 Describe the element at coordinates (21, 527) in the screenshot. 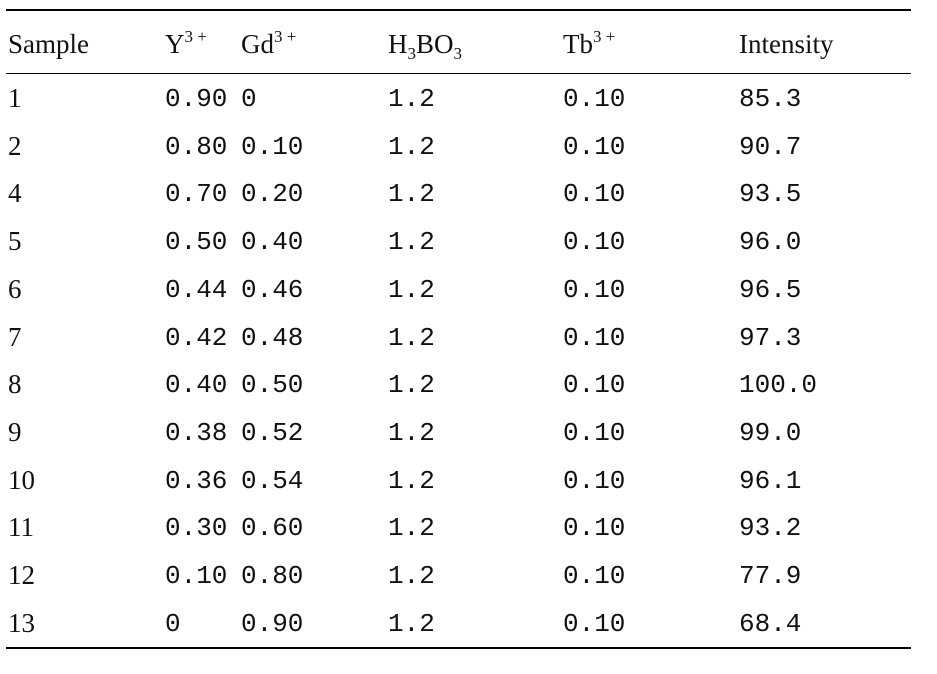

I see `cell-sample: 11` at that location.